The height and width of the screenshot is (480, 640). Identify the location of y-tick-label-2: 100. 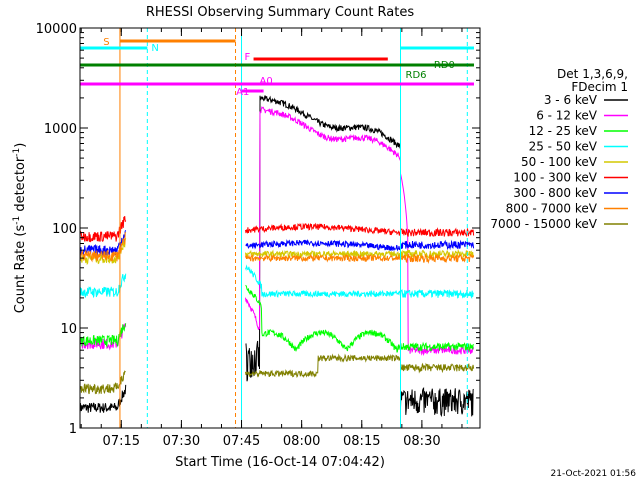
(64, 229).